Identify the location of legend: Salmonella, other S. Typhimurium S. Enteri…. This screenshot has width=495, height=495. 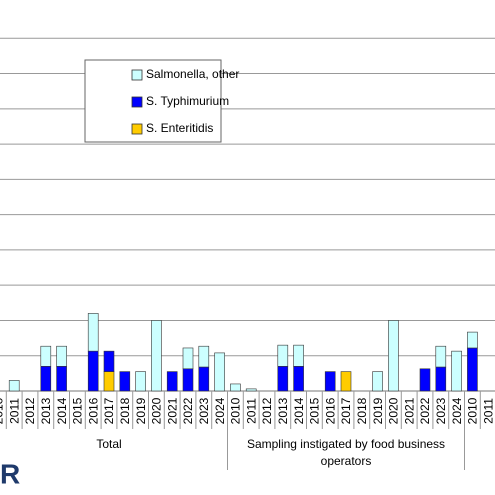
(161, 101).